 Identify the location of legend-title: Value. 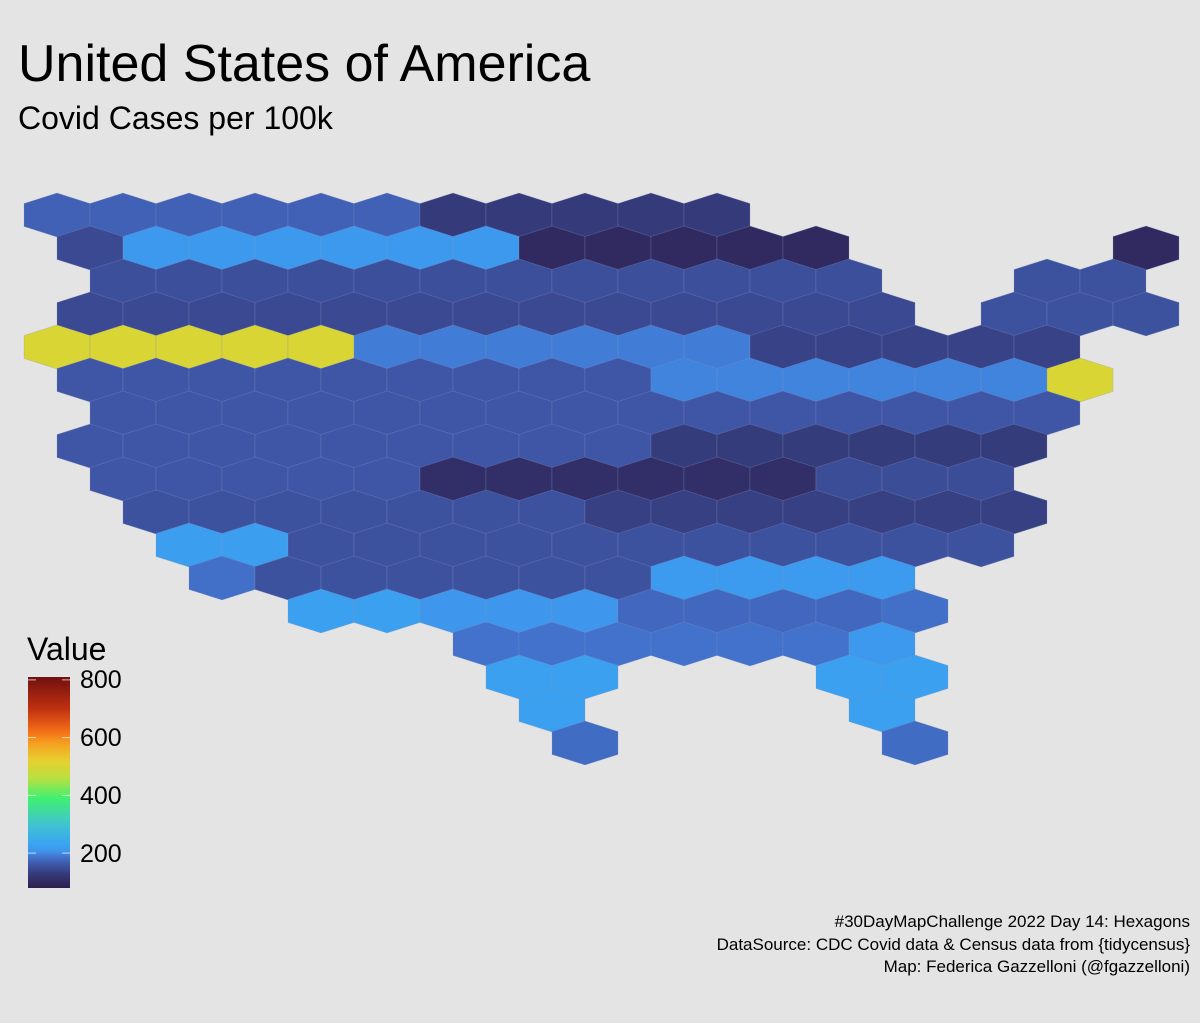
(67, 649).